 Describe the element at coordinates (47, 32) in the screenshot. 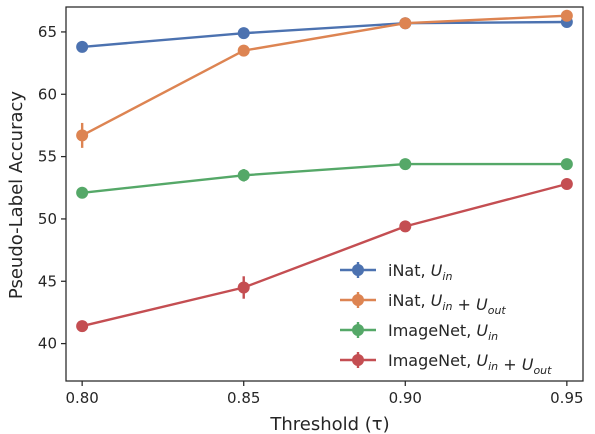

I see `y-tick-label: 65` at that location.